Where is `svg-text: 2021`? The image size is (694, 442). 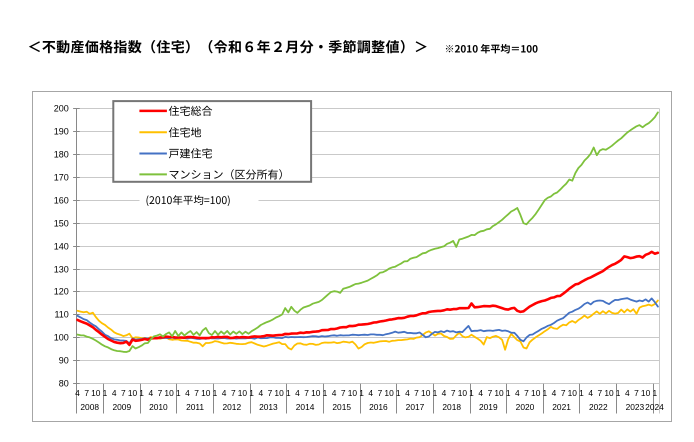 svg-text: 2021 is located at coordinates (561, 407).